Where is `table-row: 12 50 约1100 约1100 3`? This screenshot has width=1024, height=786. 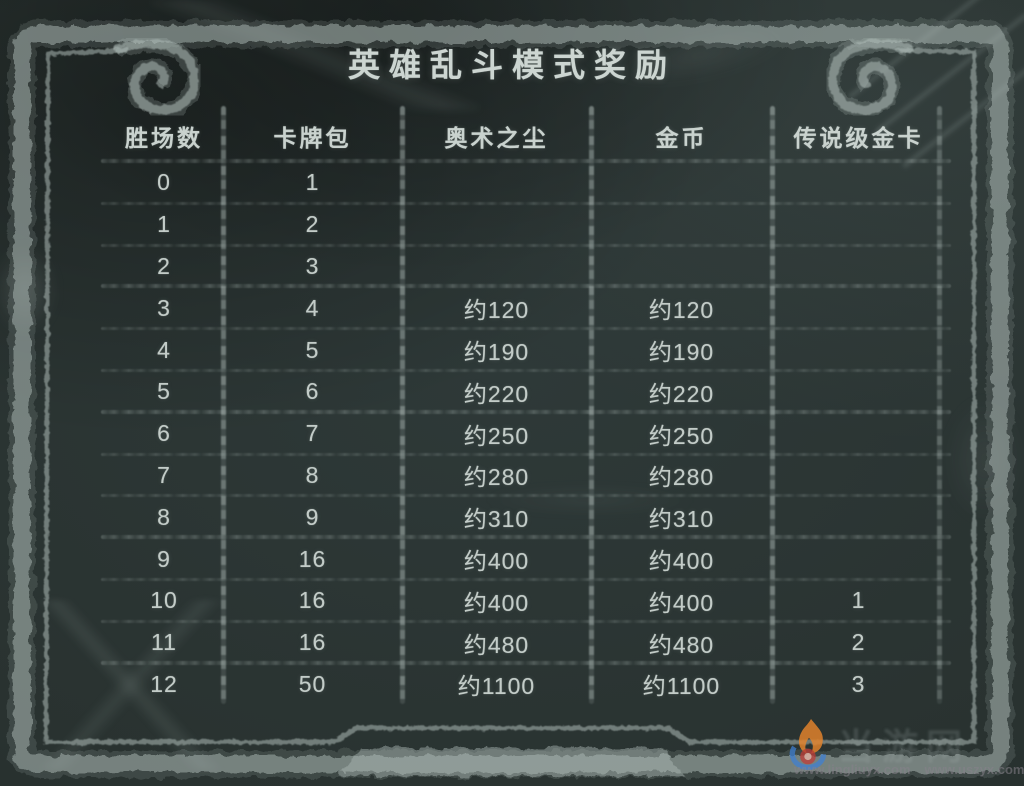
table-row: 12 50 约1100 约1100 3 is located at coordinates (525, 685).